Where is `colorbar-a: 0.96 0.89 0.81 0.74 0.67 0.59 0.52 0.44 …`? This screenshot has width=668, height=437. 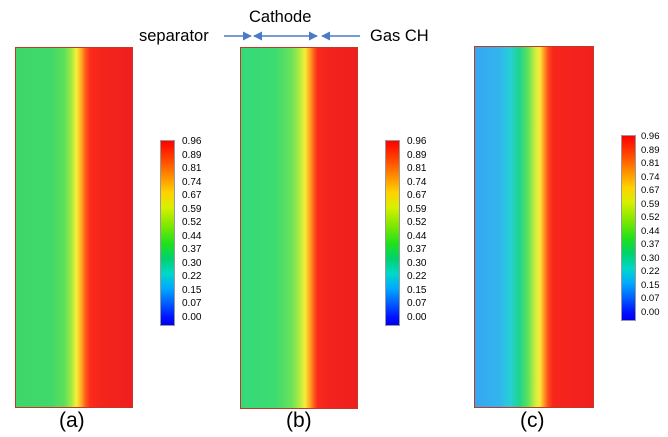 colorbar-a: 0.96 0.89 0.81 0.74 0.67 0.59 0.52 0.44 … is located at coordinates (195, 231).